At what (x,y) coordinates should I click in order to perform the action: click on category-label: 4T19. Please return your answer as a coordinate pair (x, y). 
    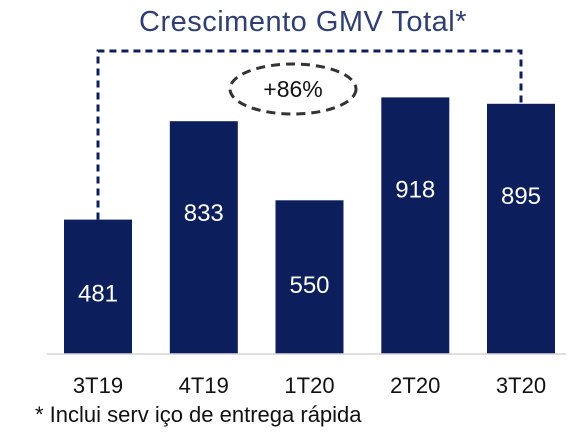
    Looking at the image, I should click on (204, 385).